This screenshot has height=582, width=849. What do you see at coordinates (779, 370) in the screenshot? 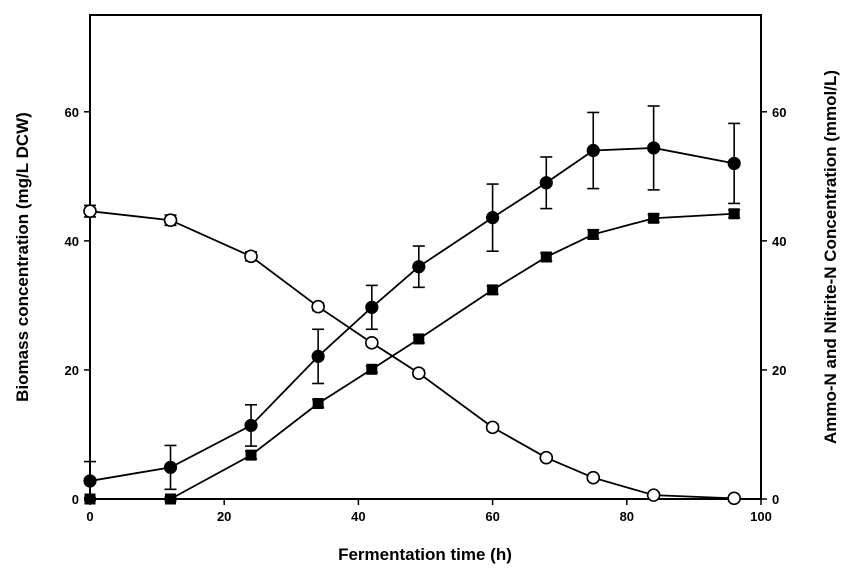
I see `right-y-tick-label: 20` at bounding box center [779, 370].